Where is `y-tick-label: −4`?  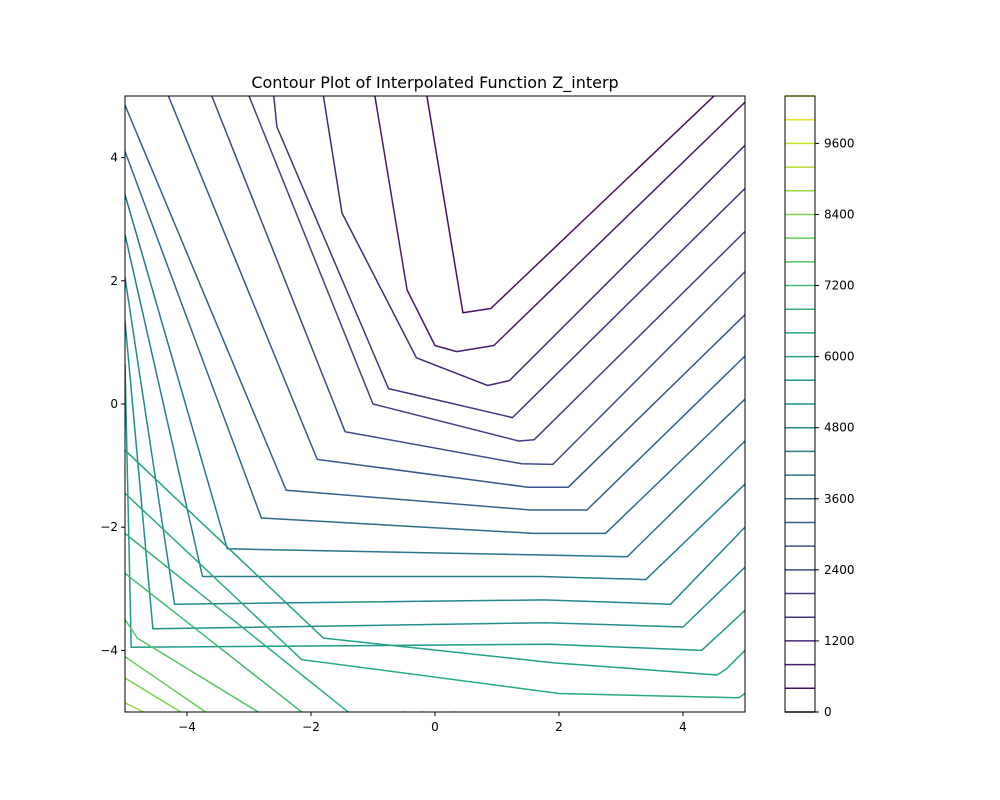
y-tick-label: −4 is located at coordinates (109, 650).